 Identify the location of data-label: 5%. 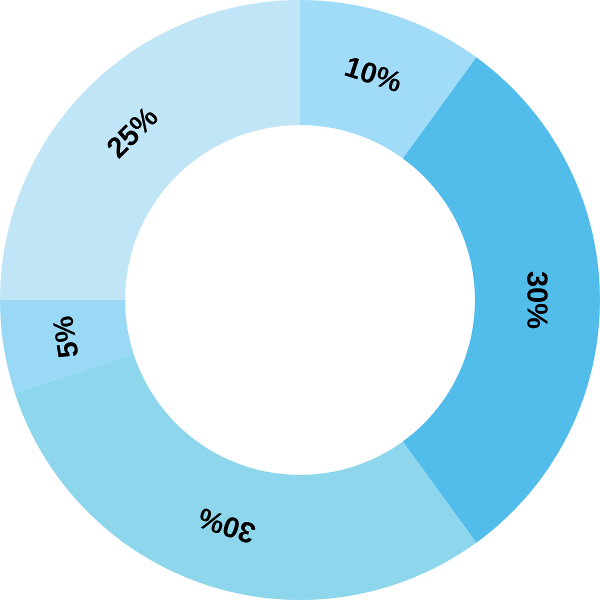
(65, 337).